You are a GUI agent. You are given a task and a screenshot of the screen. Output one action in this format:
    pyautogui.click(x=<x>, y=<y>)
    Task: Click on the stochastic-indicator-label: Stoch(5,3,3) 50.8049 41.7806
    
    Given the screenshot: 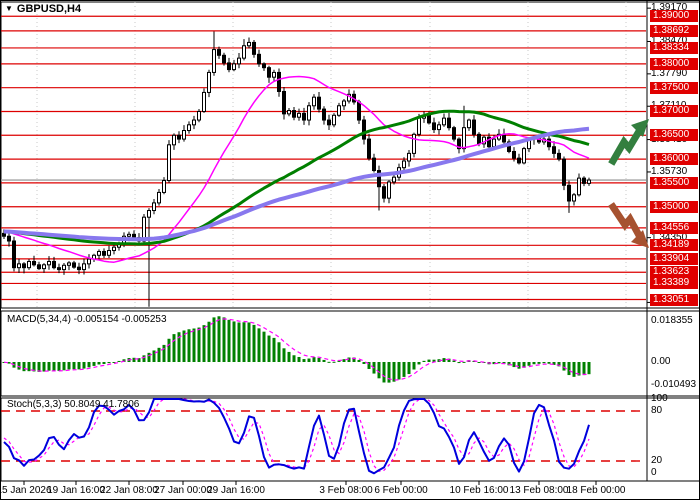 What is the action you would take?
    pyautogui.click(x=73, y=404)
    